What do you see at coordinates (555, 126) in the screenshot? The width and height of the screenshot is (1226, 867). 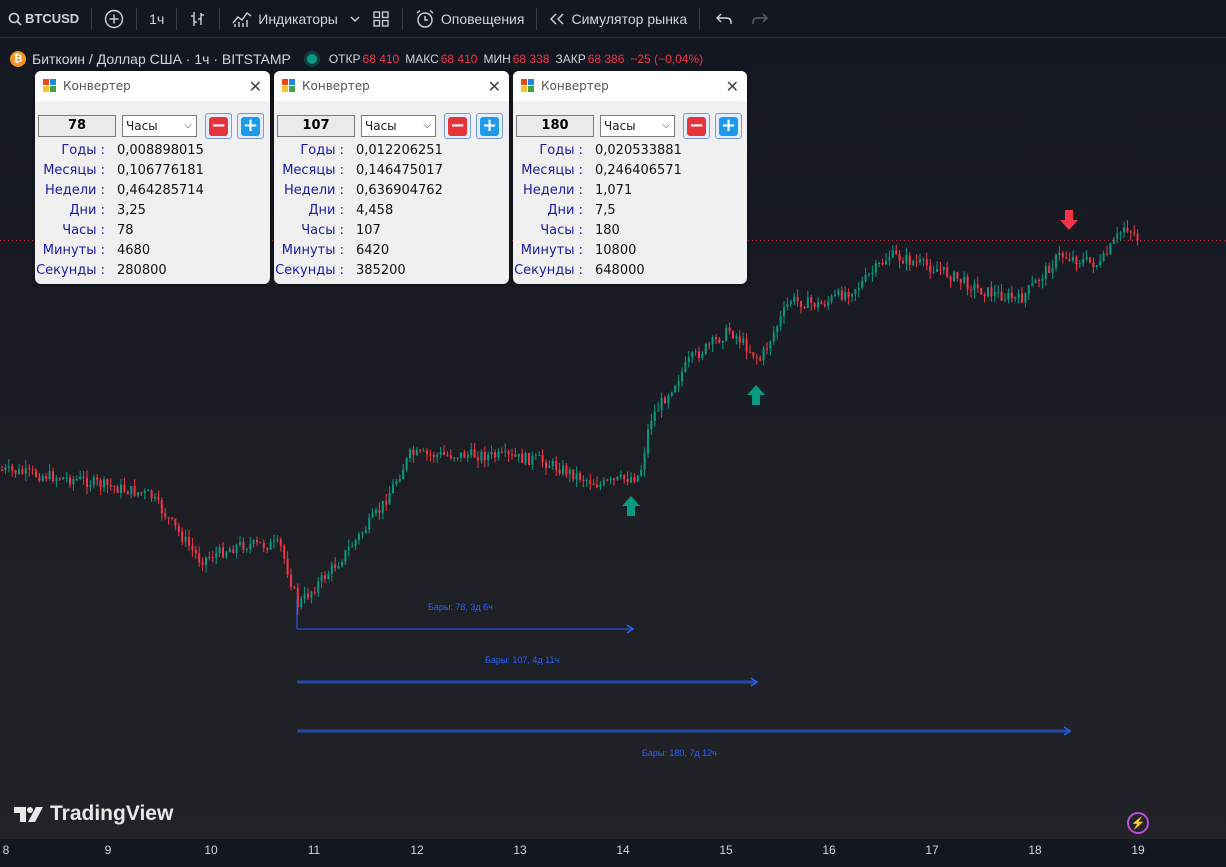 I see `hours-input: 180` at bounding box center [555, 126].